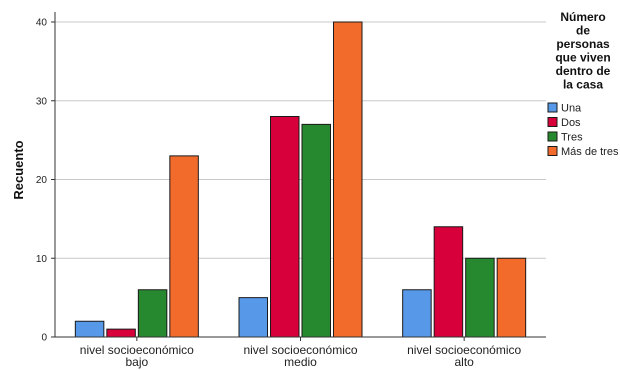 The width and height of the screenshot is (620, 370). I want to click on legend-title: dentro de, so click(583, 71).